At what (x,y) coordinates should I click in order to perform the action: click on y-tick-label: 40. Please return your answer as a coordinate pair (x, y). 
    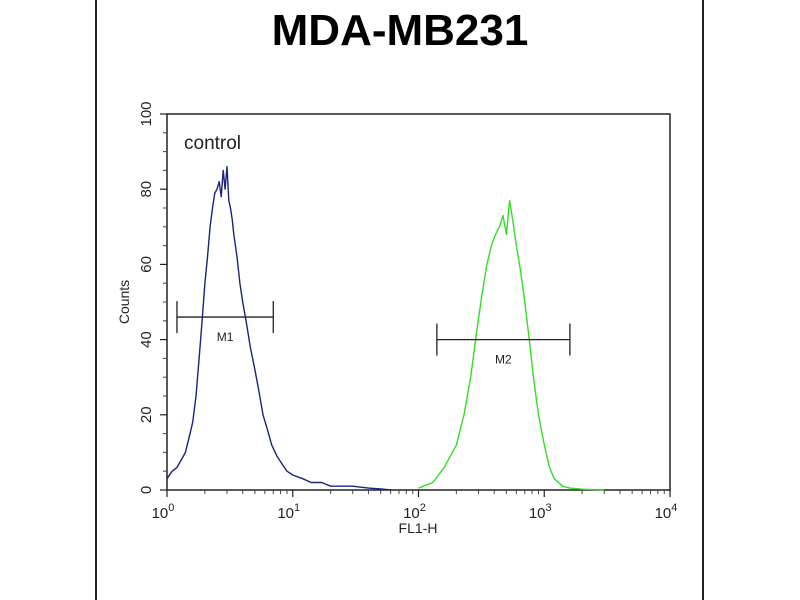
    Looking at the image, I should click on (146, 339).